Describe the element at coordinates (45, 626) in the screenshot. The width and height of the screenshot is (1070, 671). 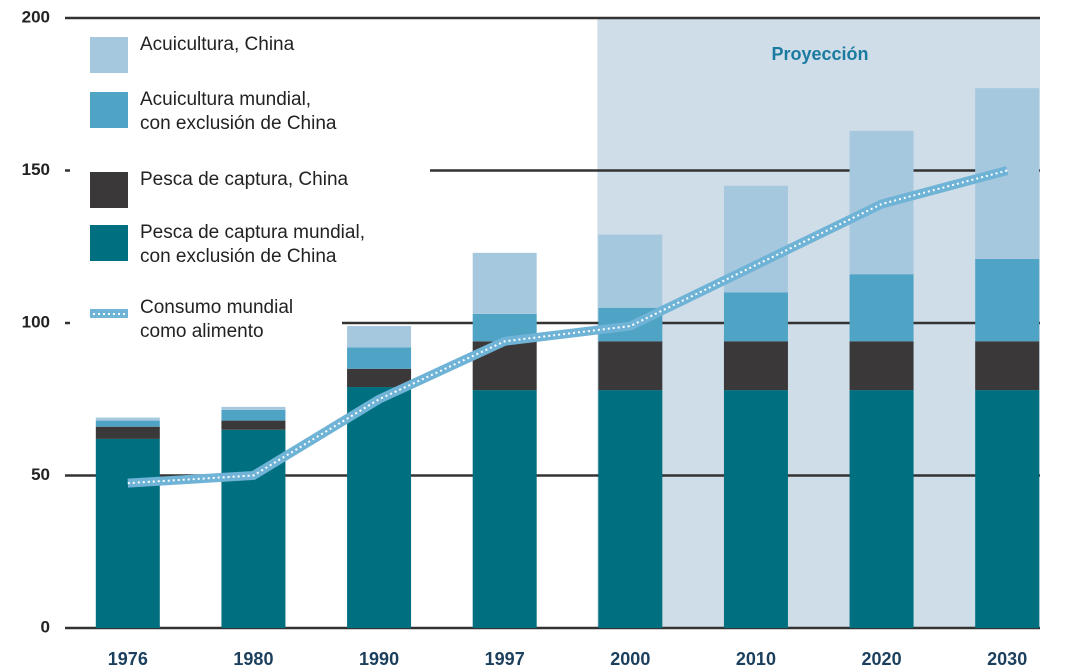
I see `y-tick-label: 0` at that location.